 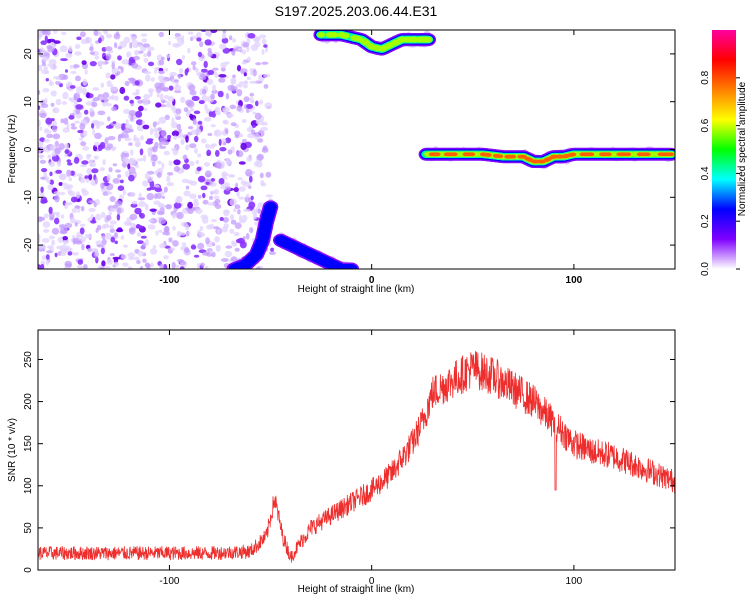 I want to click on colorbar-rect, so click(x=724, y=149).